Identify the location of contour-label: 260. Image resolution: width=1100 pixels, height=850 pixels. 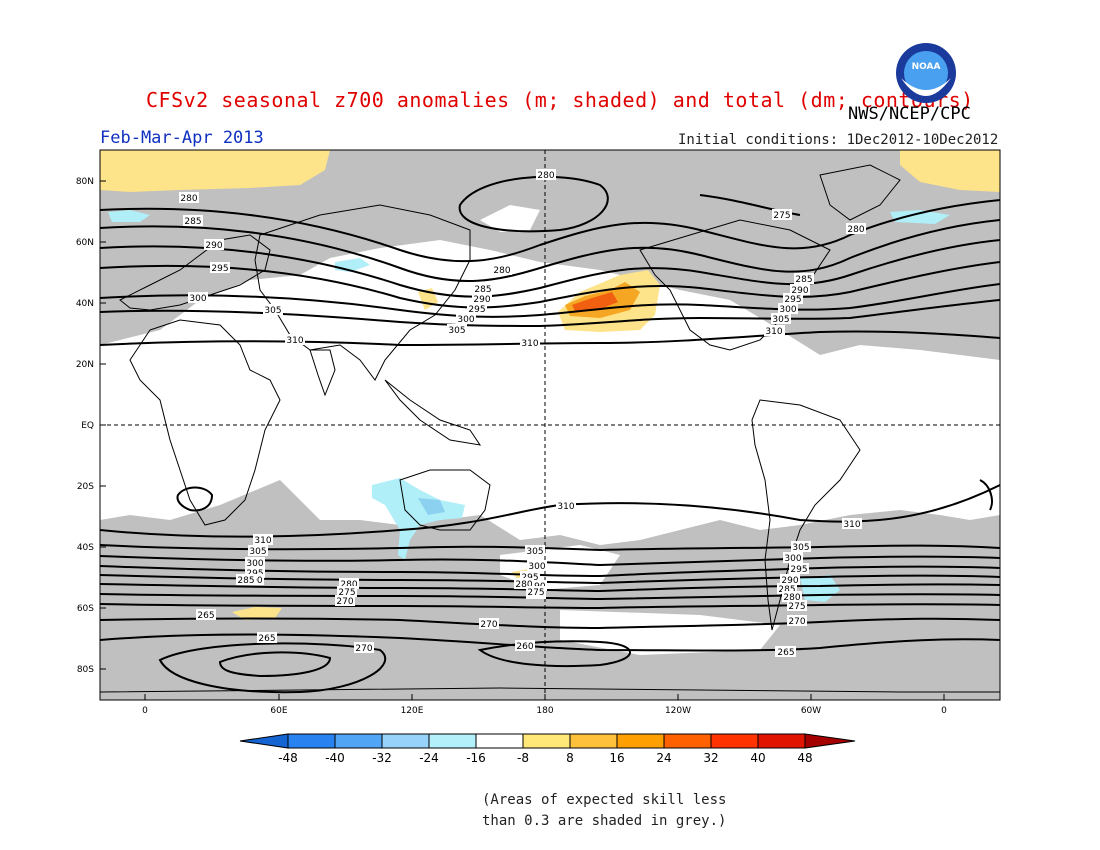
(524, 647).